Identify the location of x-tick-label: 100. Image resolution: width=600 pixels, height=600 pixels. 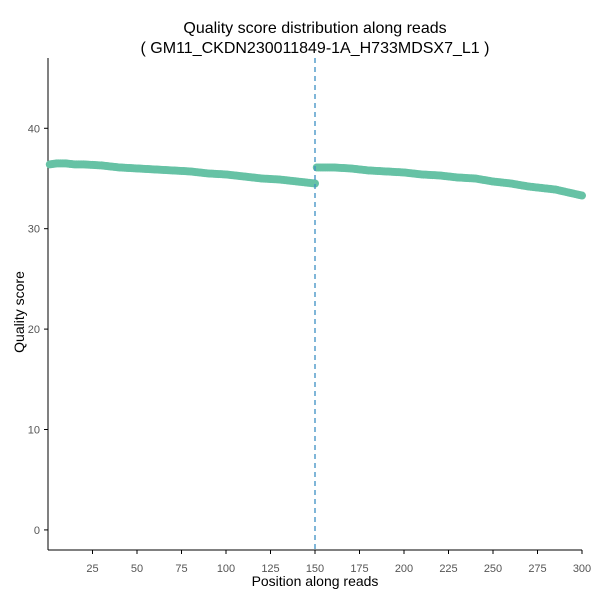
(226, 569).